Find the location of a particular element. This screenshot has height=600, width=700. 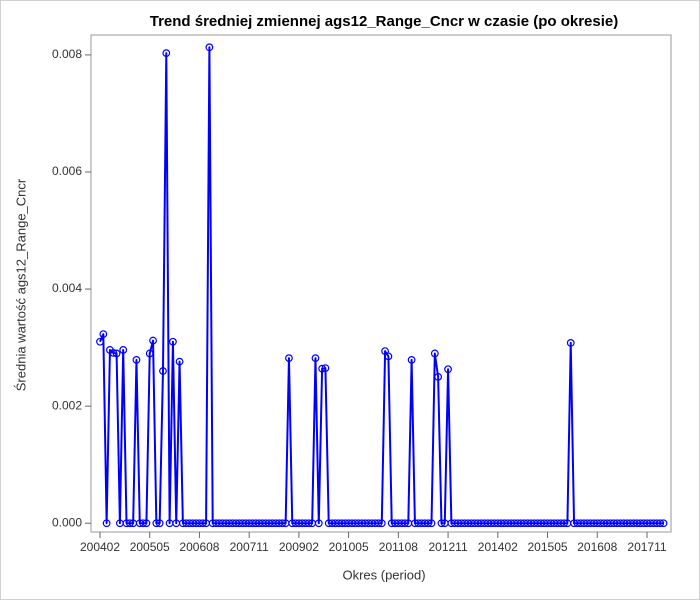

x-axis-label: Okres (period) is located at coordinates (383, 574).